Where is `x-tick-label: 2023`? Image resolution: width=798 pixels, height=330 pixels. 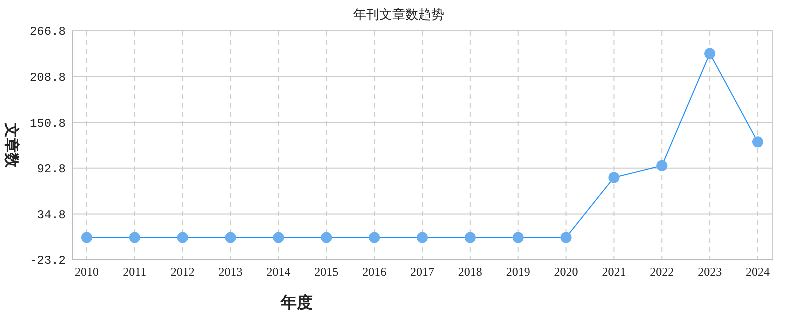
x-tick-label: 2023 is located at coordinates (710, 272).